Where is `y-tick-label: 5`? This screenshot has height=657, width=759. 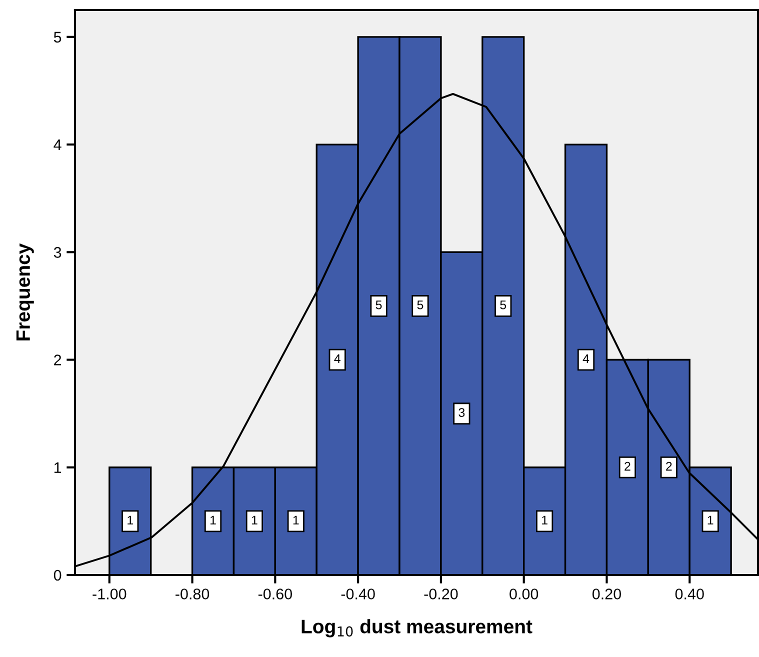
y-tick-label: 5 is located at coordinates (58, 37).